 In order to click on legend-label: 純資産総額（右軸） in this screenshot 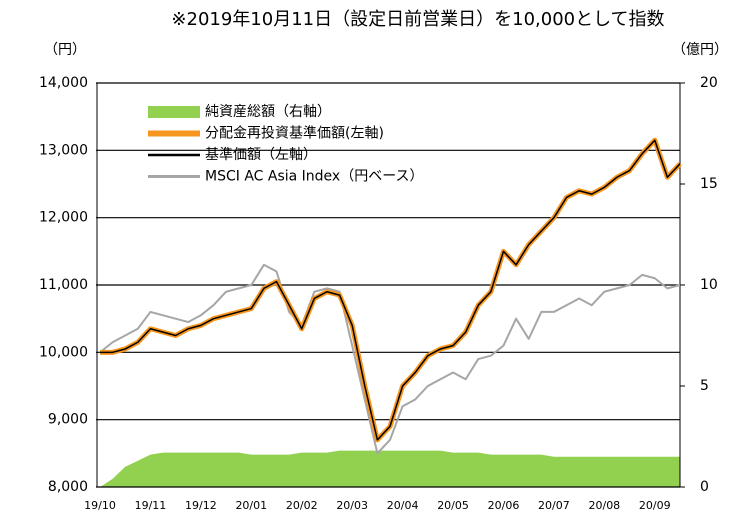, I will do `click(268, 112)`.